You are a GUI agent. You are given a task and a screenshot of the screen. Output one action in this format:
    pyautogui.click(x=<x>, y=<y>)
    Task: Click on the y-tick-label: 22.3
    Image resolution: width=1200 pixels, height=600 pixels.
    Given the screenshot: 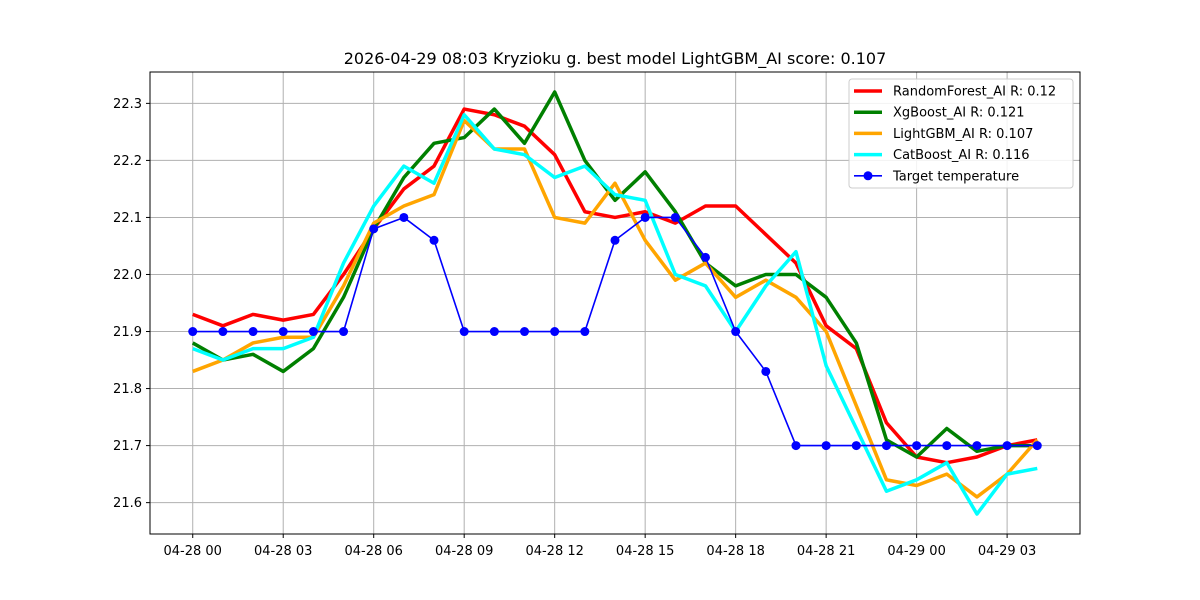 What is the action you would take?
    pyautogui.click(x=127, y=104)
    